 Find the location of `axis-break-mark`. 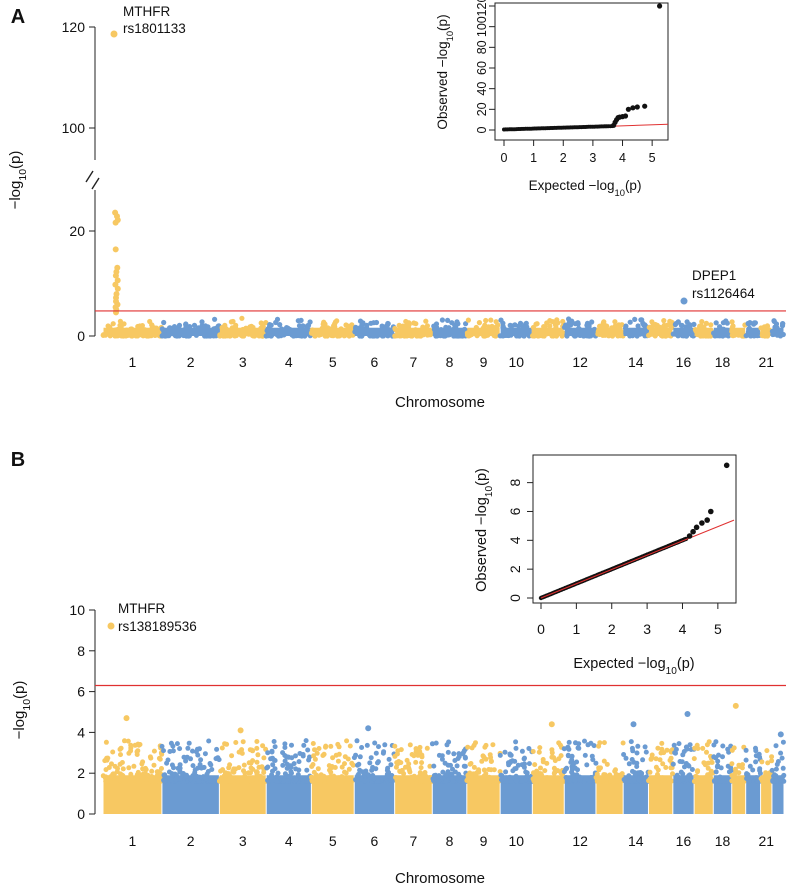

axis-break-mark is located at coordinates (89, 176).